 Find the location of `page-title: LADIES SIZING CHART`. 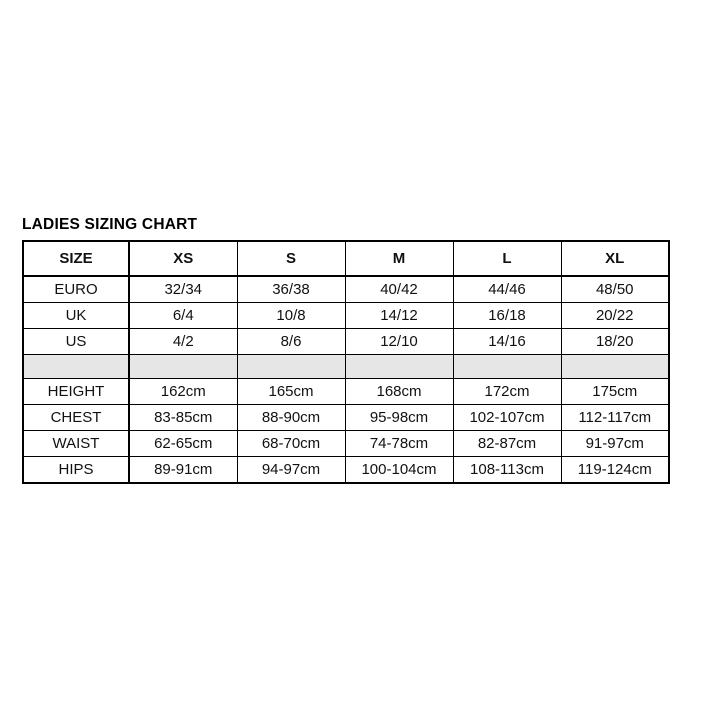

page-title: LADIES SIZING CHART is located at coordinates (110, 224).